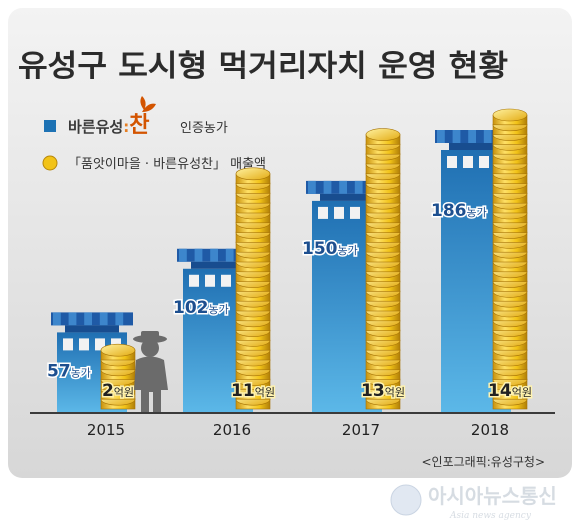 The image size is (580, 524). I want to click on farm-count-label: 150농가, so click(330, 249).